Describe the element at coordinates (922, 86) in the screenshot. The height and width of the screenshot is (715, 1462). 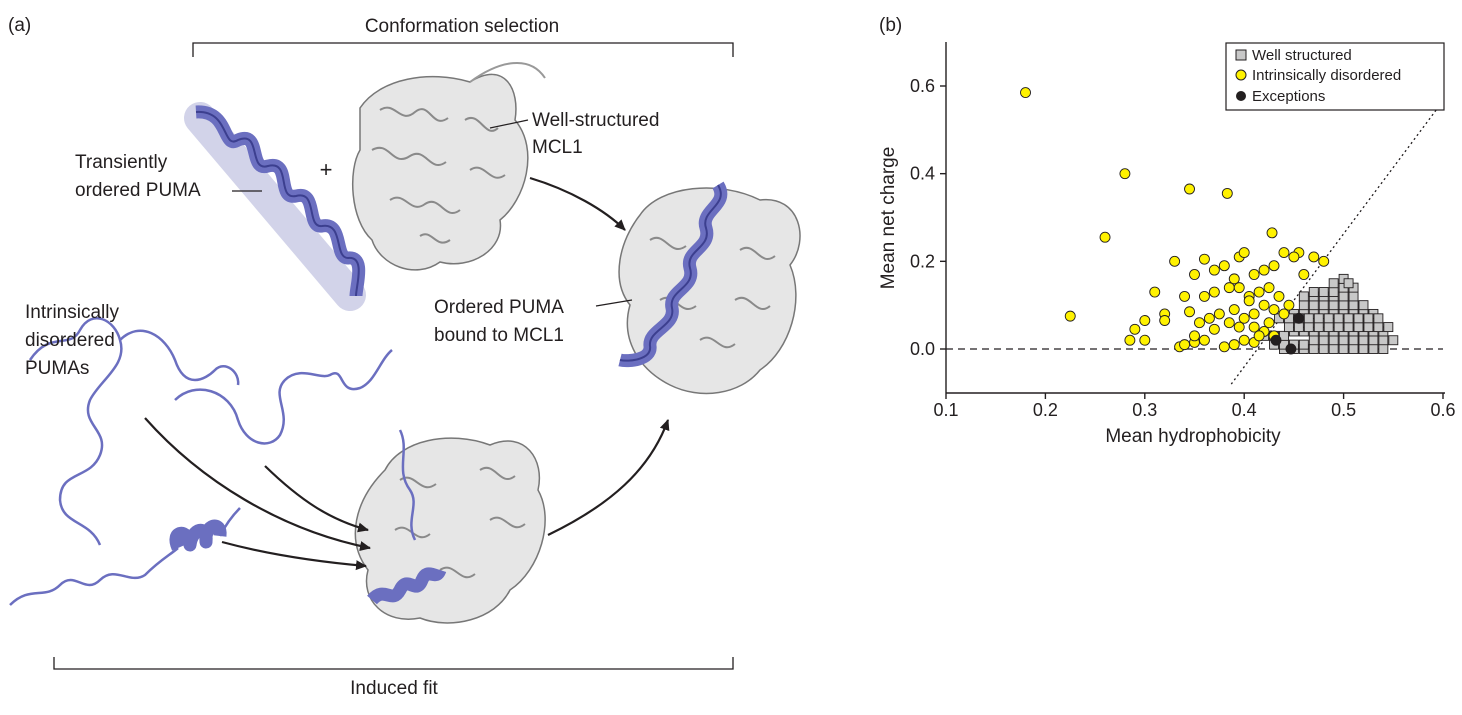
I see `y-tick-label: 0.6` at that location.